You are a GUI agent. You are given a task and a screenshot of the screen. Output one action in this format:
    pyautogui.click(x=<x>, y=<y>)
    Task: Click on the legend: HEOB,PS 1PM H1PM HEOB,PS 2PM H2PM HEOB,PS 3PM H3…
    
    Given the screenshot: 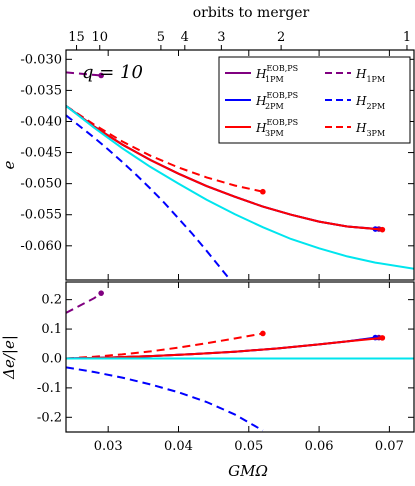 What is the action you would take?
    pyautogui.click(x=314, y=100)
    